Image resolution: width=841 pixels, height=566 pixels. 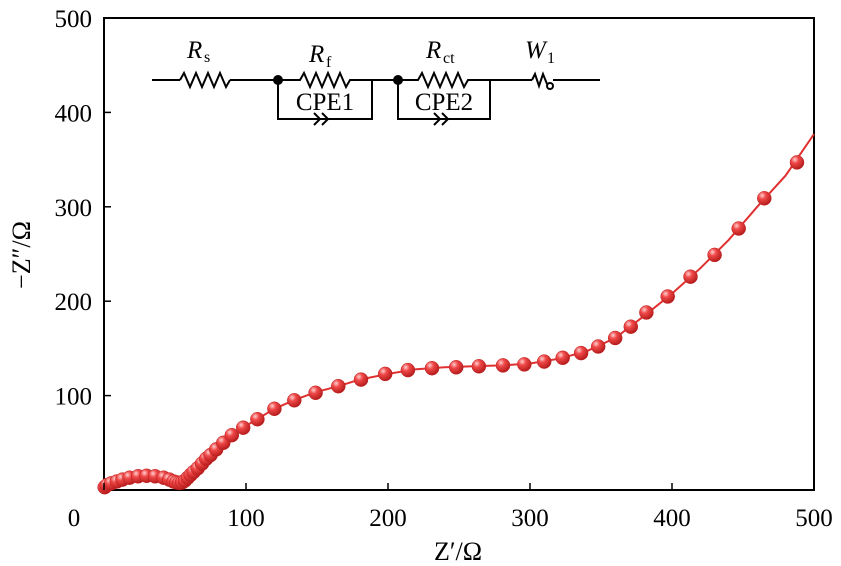 What do you see at coordinates (21, 255) in the screenshot?
I see `y-axis-title: −Z″/Ω` at bounding box center [21, 255].